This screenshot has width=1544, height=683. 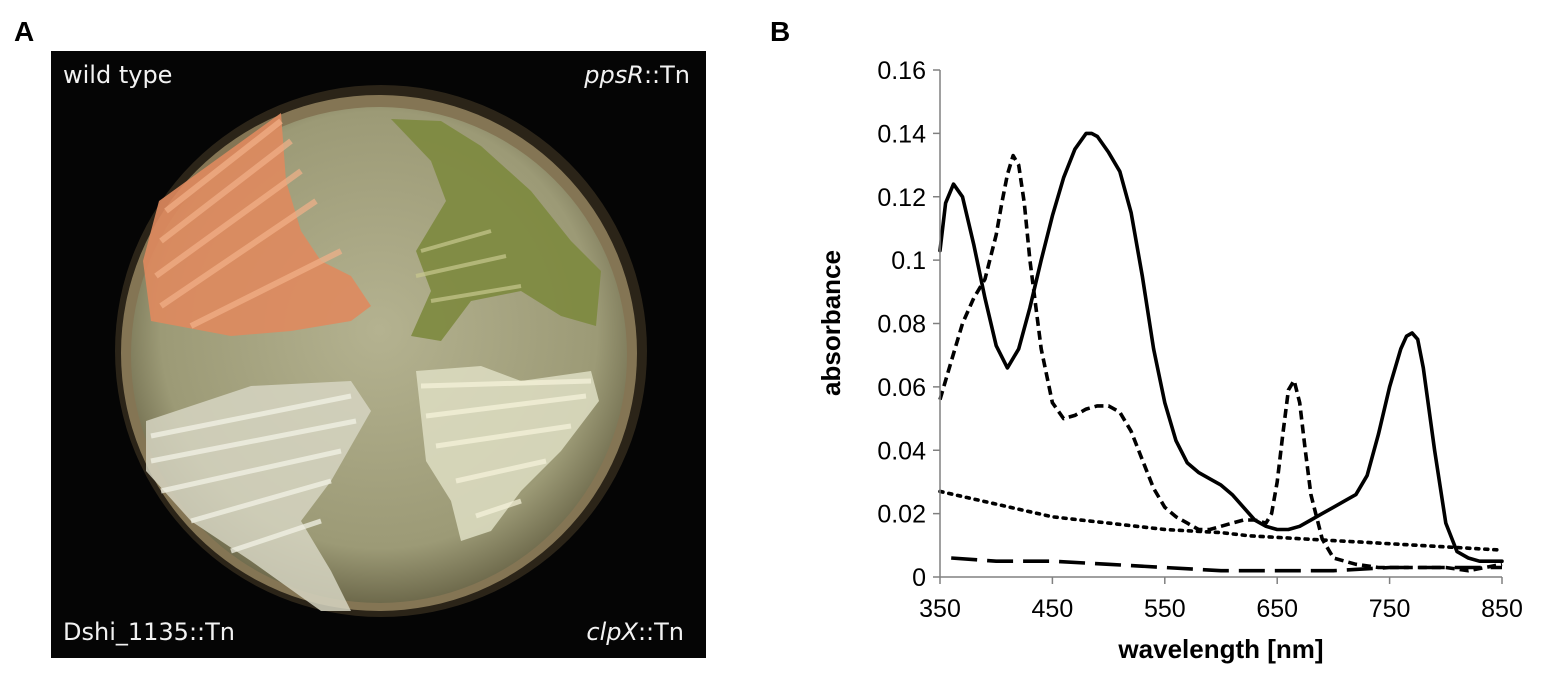 What do you see at coordinates (901, 325) in the screenshot?
I see `y-tick-label: 0.08` at bounding box center [901, 325].